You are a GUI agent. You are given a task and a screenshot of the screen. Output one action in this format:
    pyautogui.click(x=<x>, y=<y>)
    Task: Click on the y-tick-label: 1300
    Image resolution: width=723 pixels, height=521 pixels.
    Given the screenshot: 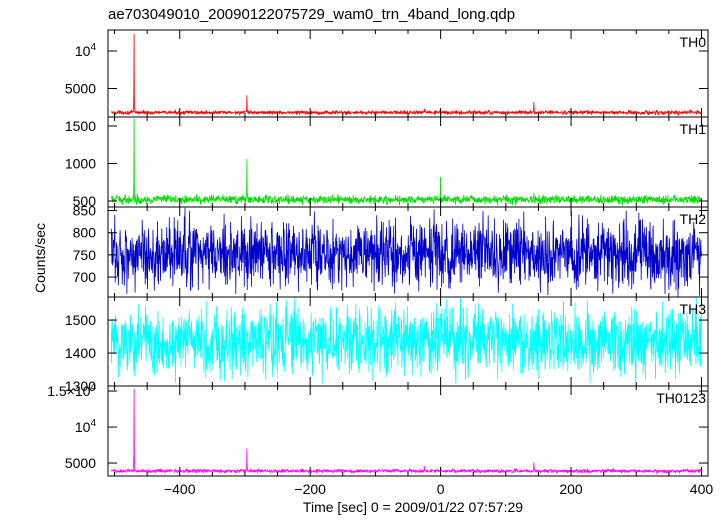 What is the action you would take?
    pyautogui.click(x=80, y=386)
    